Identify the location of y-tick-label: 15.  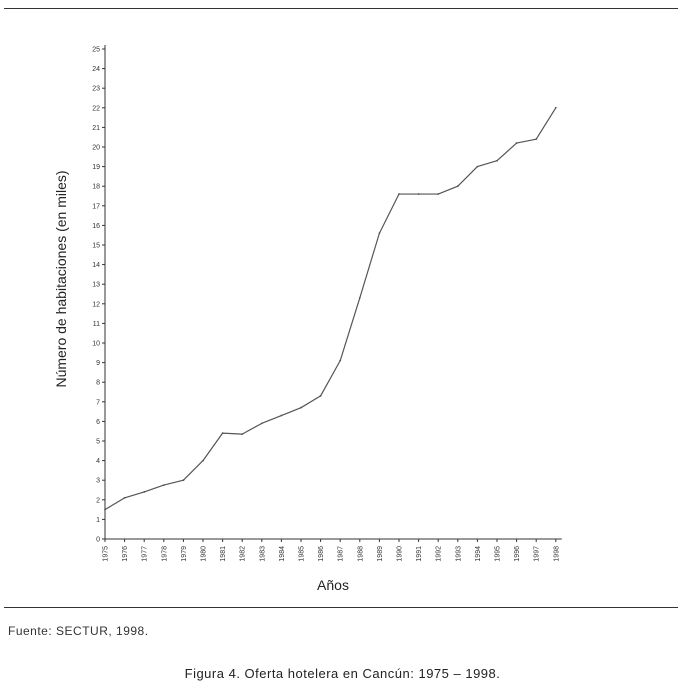
(96, 246).